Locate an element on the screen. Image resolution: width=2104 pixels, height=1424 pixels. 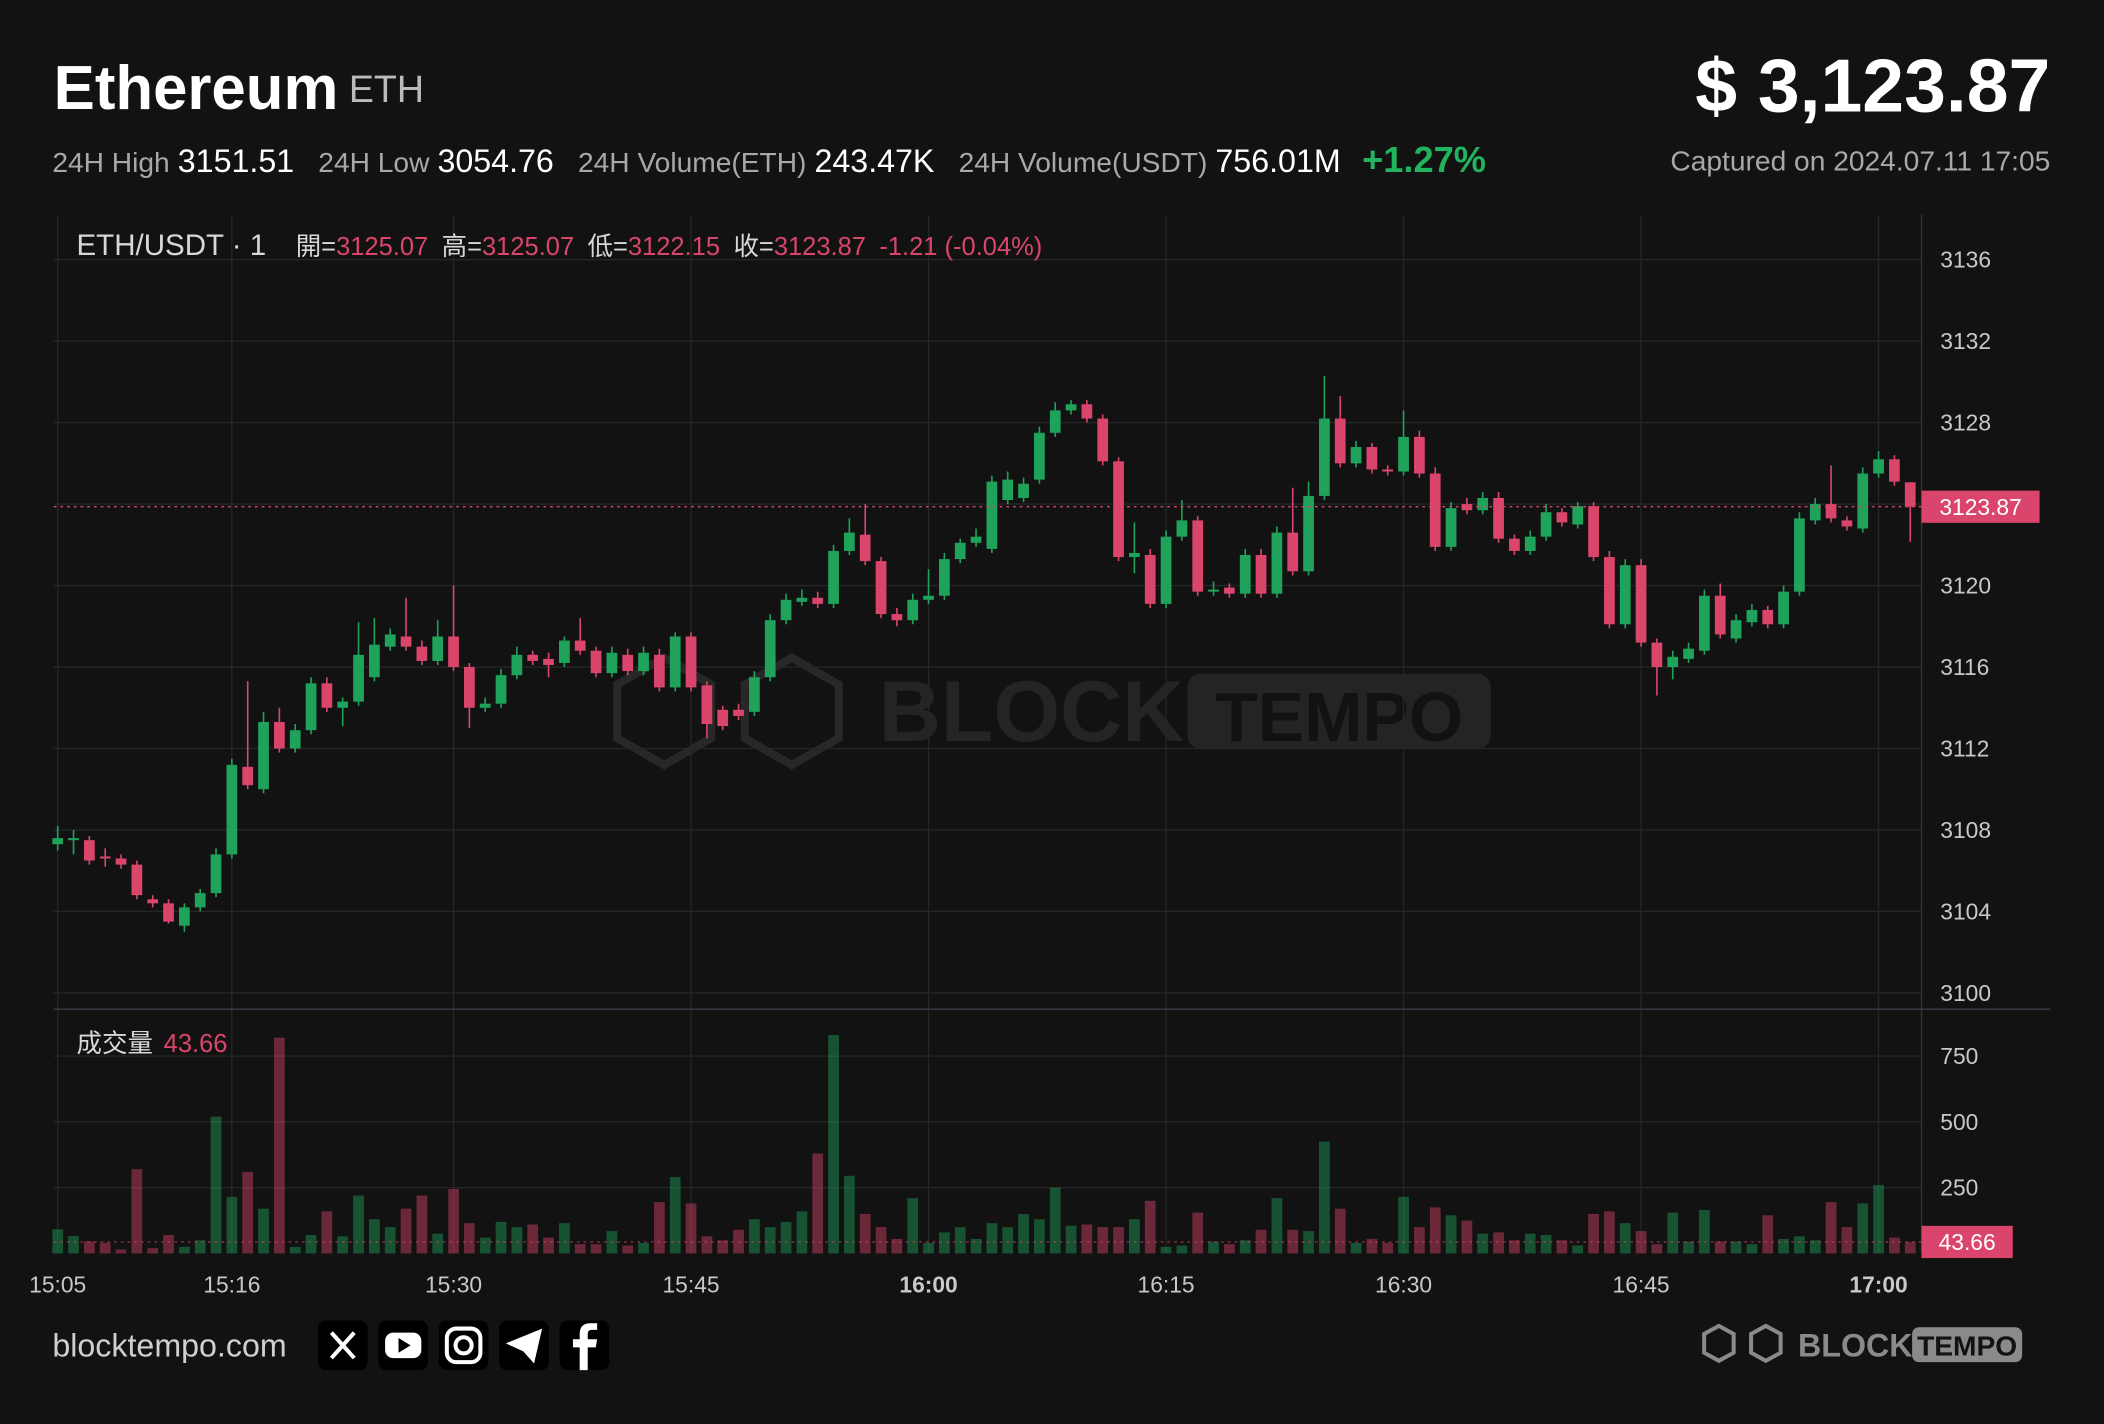
ohlc-value: 3125.07 is located at coordinates (528, 247).